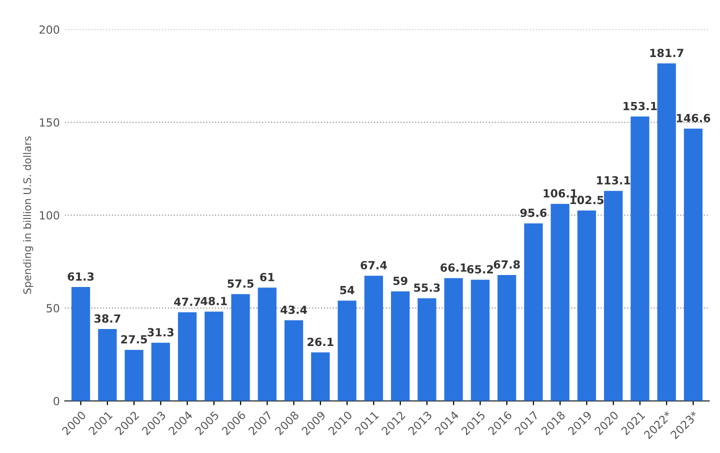  I want to click on data-label: 153.1, so click(640, 106).